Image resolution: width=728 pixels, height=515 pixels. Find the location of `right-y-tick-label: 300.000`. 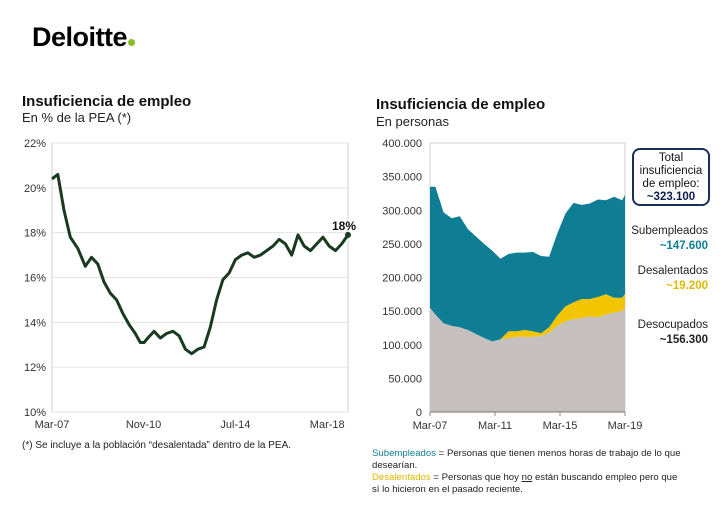

right-y-tick-label: 300.000 is located at coordinates (402, 211).